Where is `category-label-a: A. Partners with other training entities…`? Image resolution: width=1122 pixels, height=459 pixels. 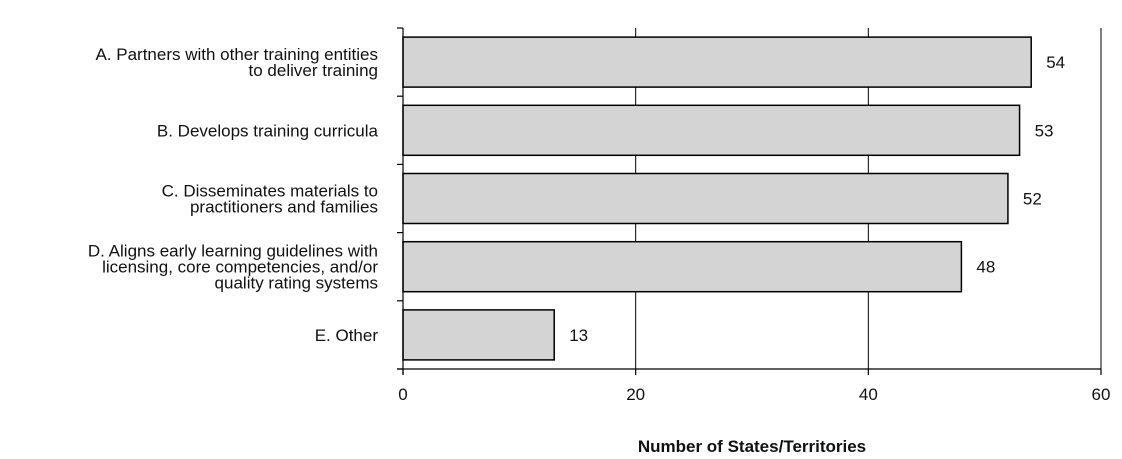
category-label-a: A. Partners with other training entities… is located at coordinates (236, 62).